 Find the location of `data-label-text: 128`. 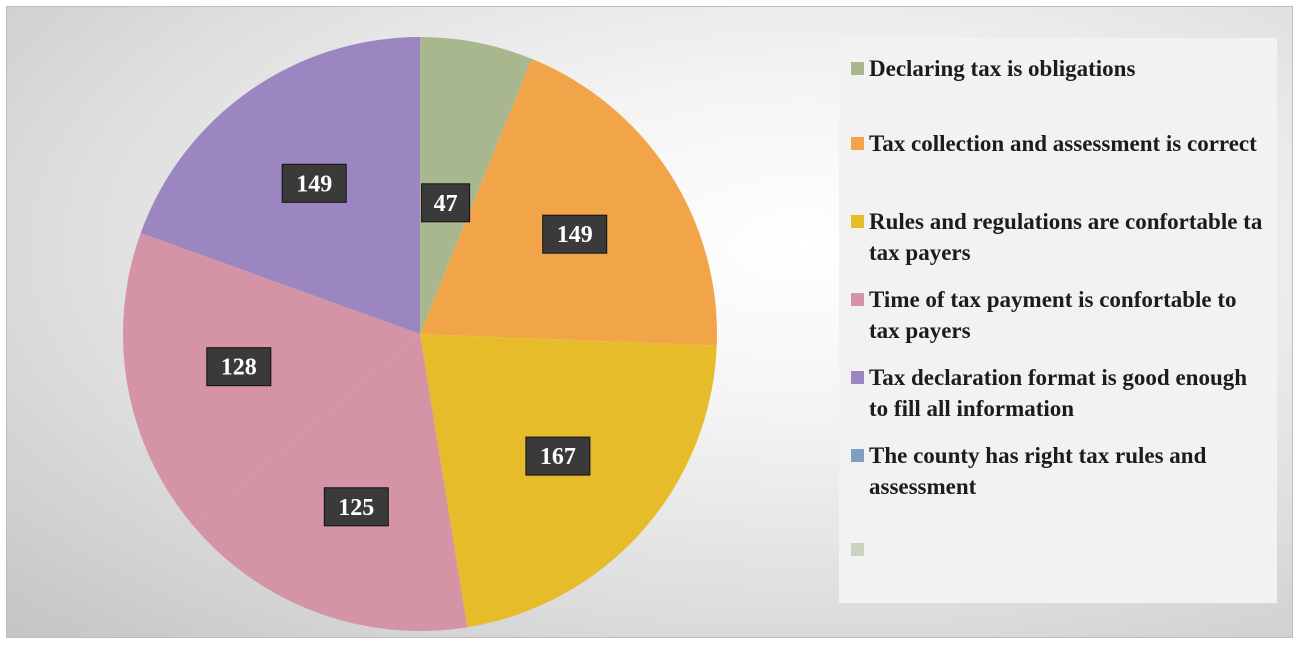

data-label-text: 128 is located at coordinates (239, 368).